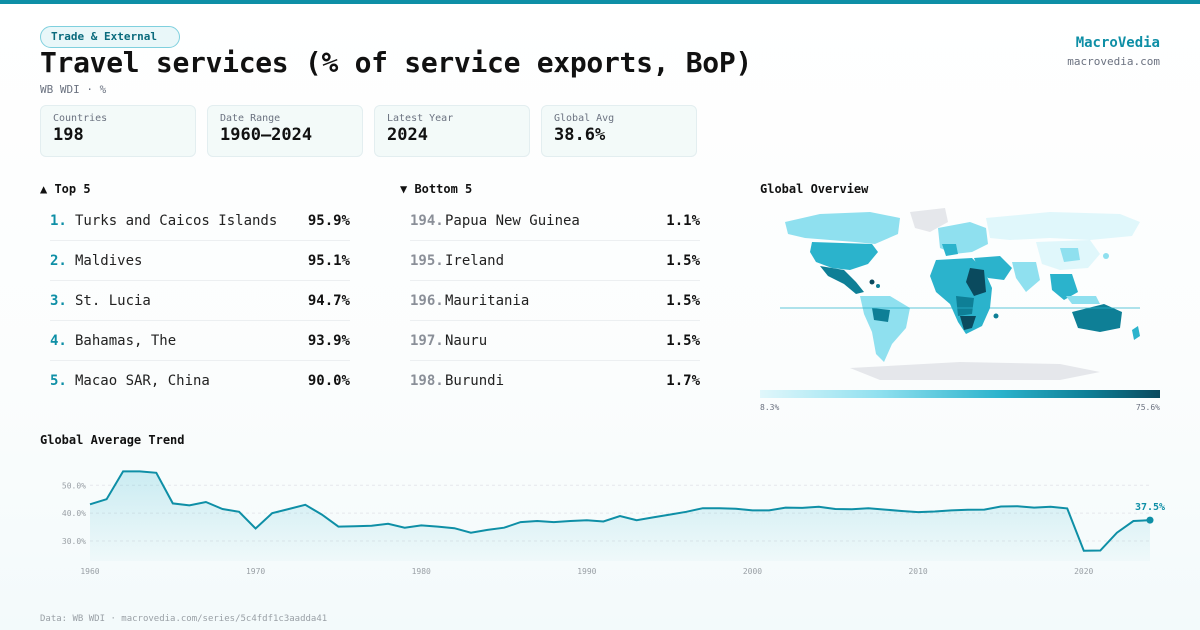 Image resolution: width=1200 pixels, height=630 pixels. Describe the element at coordinates (555, 261) in the screenshot. I see `list-item: 195. Ireland 1.5%` at that location.